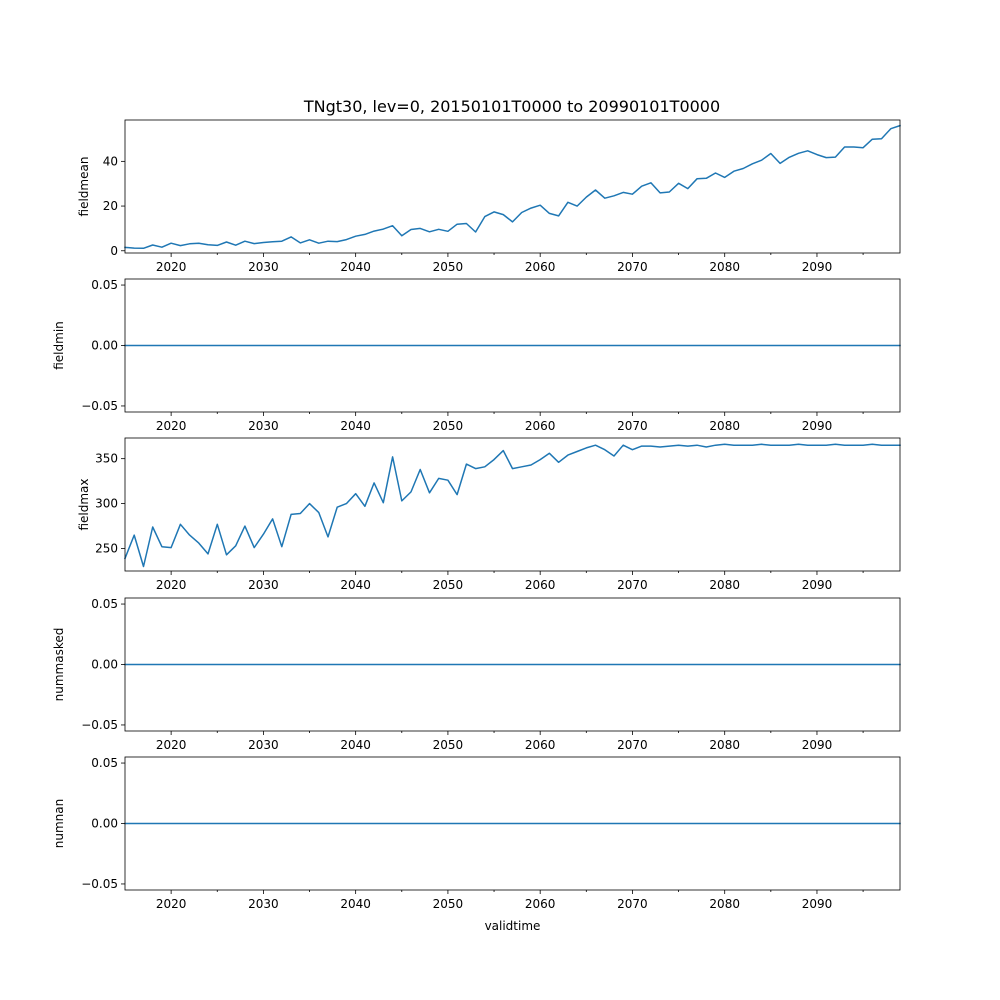 The image size is (1000, 1000). Describe the element at coordinates (59, 345) in the screenshot. I see `fieldmin-axis-label: fieldmin` at that location.